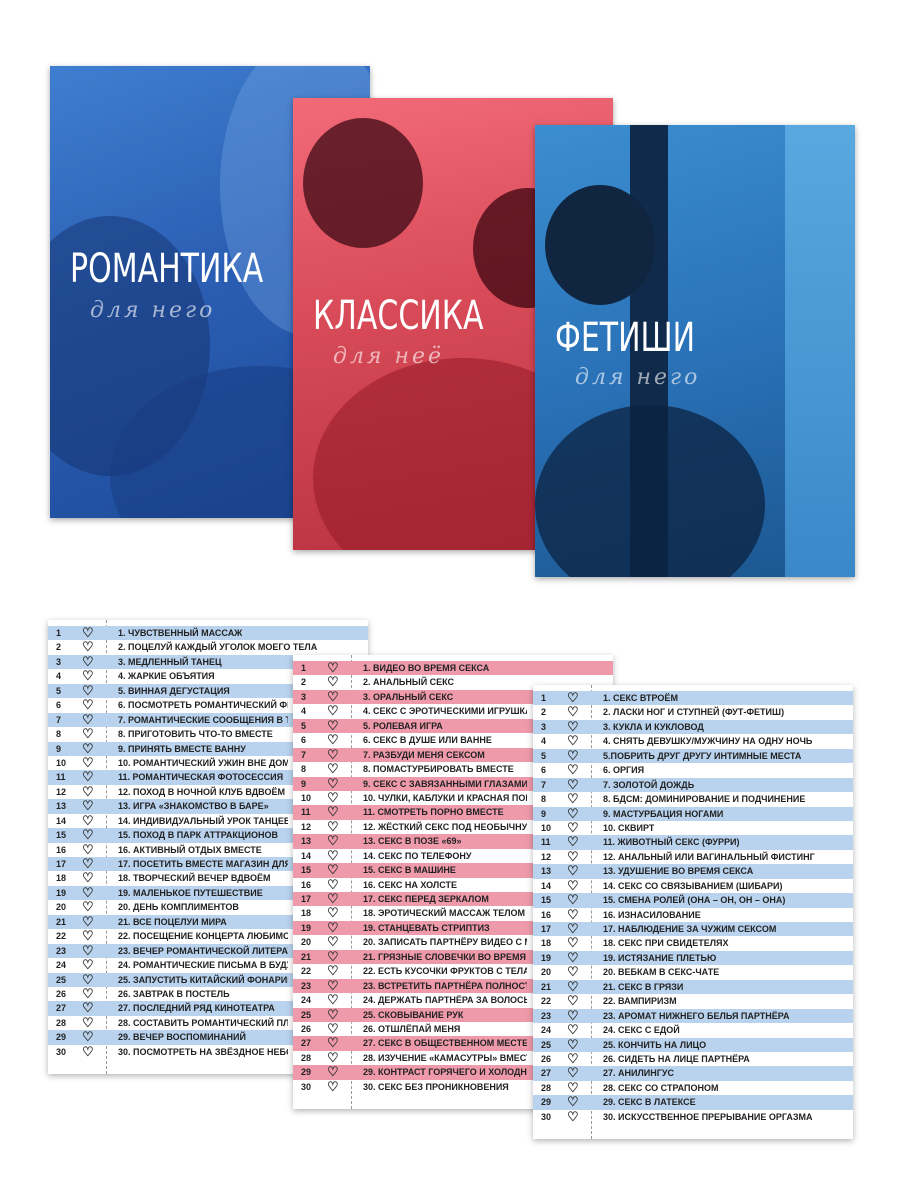 This screenshot has width=900, height=1200. Describe the element at coordinates (693, 755) in the screenshot. I see `list-item: 5 ♡ 5.ПОБРИТЬ ДРУГ ДРУГУ ИНТИМНЫЕ МЕСТА` at that location.